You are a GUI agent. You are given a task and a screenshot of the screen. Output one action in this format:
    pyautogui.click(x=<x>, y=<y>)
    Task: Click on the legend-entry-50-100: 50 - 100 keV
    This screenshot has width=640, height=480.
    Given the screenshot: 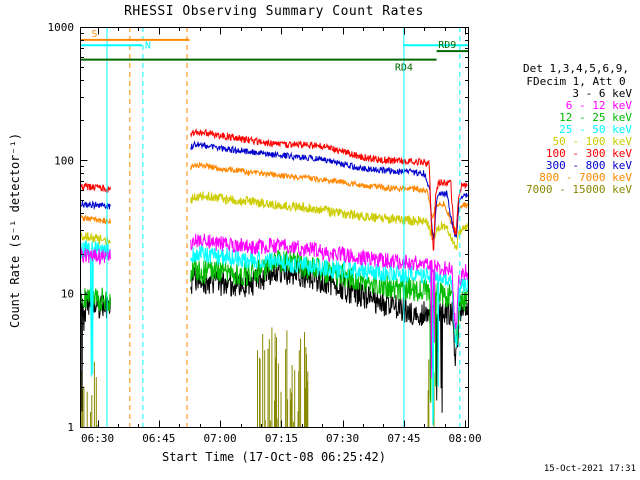 What is the action you would take?
    pyautogui.click(x=592, y=141)
    